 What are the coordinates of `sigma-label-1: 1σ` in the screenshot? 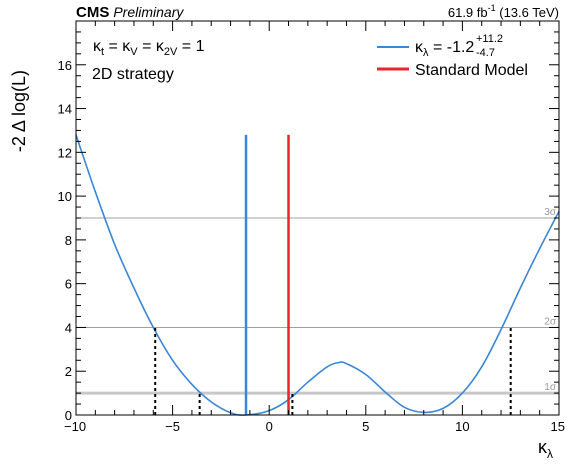 It's located at (550, 387).